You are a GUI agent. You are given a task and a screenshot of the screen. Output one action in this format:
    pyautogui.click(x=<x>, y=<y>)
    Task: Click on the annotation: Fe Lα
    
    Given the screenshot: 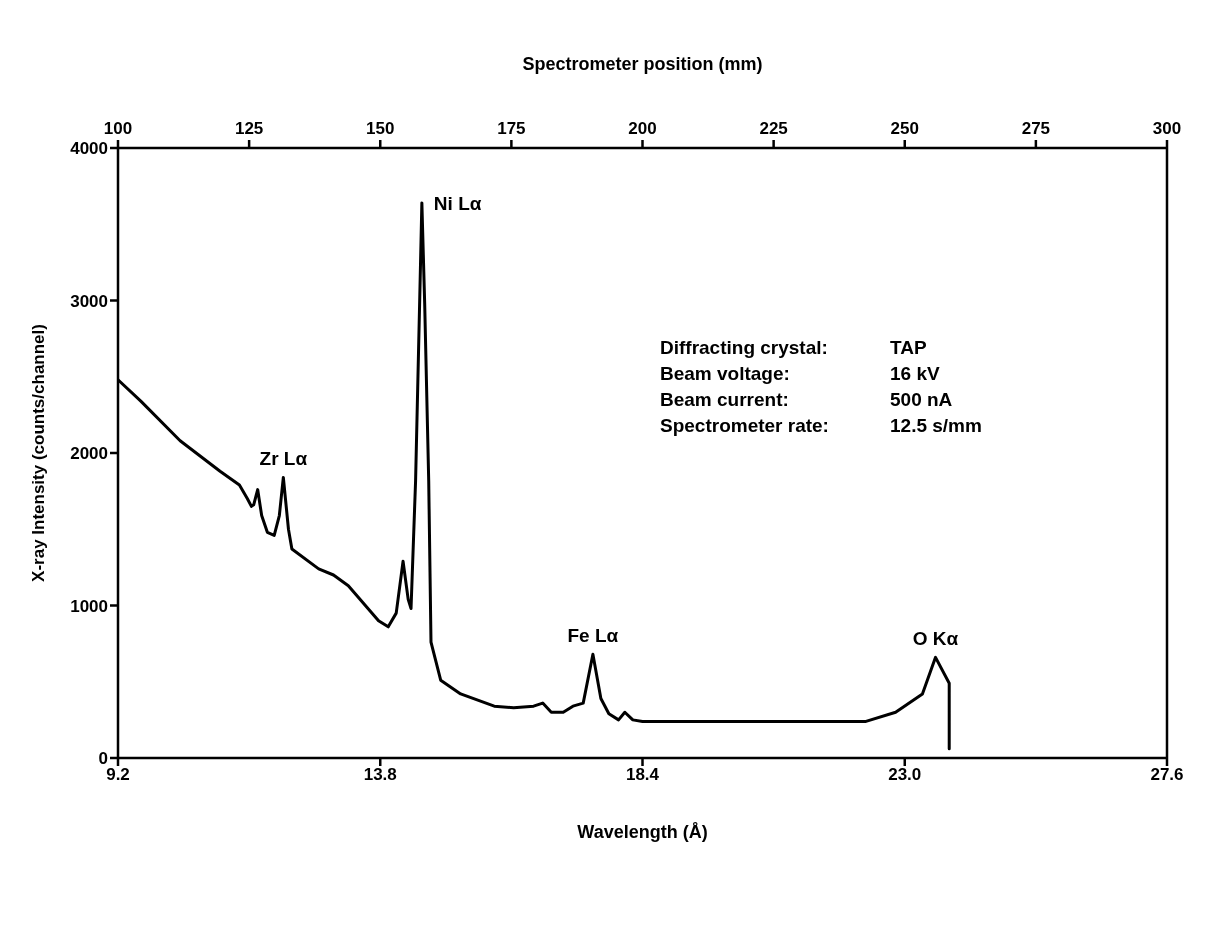 What is the action you would take?
    pyautogui.click(x=593, y=636)
    